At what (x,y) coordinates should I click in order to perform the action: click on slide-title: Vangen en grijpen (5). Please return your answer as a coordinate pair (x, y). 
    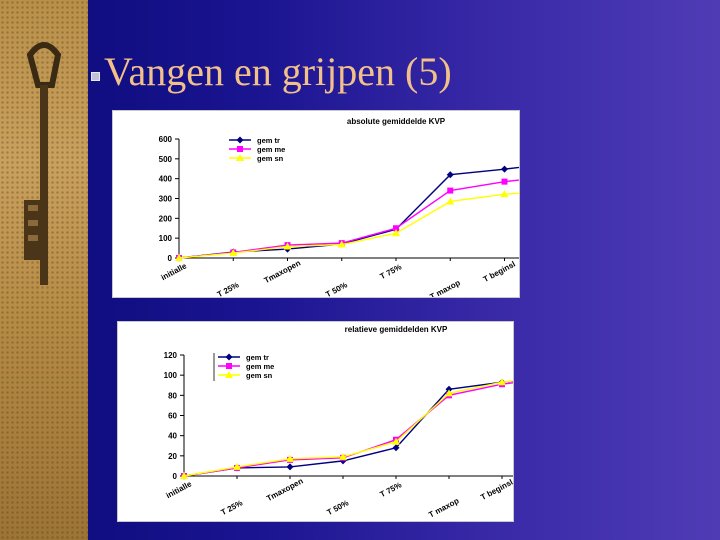
    Looking at the image, I should click on (278, 71).